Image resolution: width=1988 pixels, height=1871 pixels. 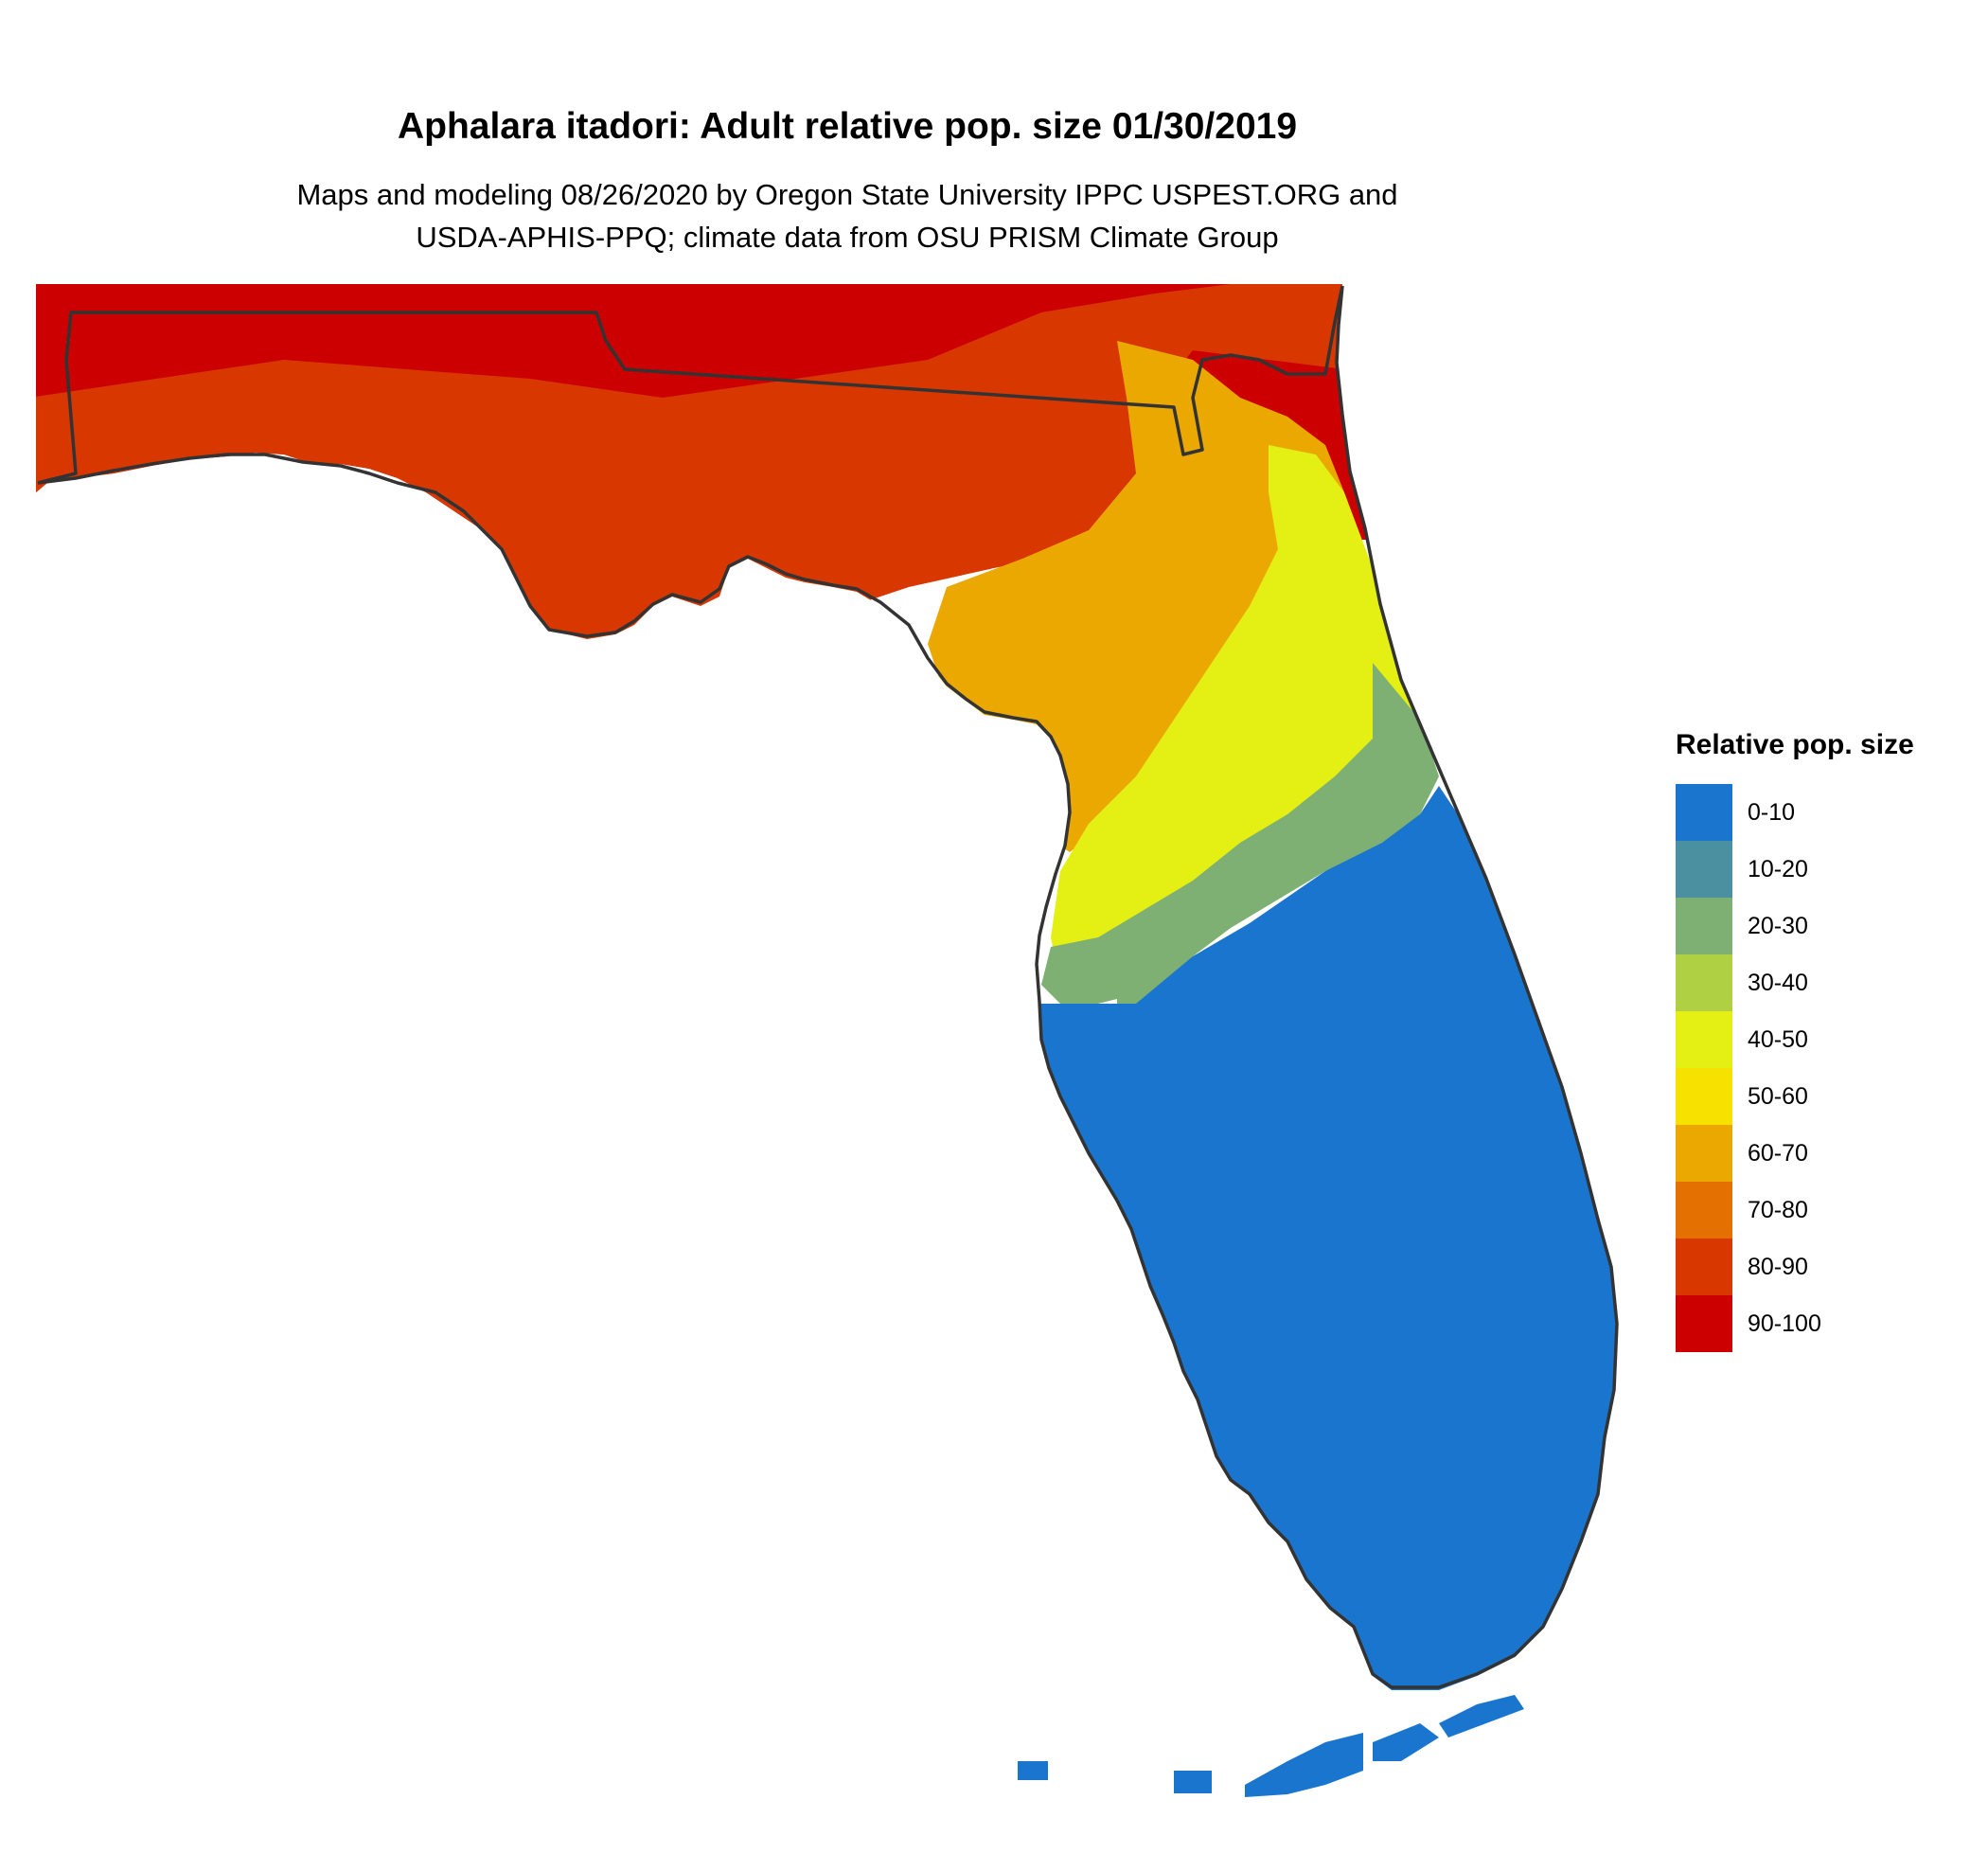 I want to click on legend-title: Relative pop. size, so click(x=1795, y=744).